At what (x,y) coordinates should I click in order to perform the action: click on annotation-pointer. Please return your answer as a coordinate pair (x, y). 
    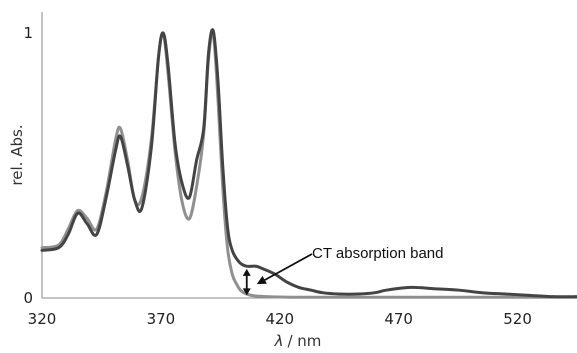
    Looking at the image, I should click on (287, 267).